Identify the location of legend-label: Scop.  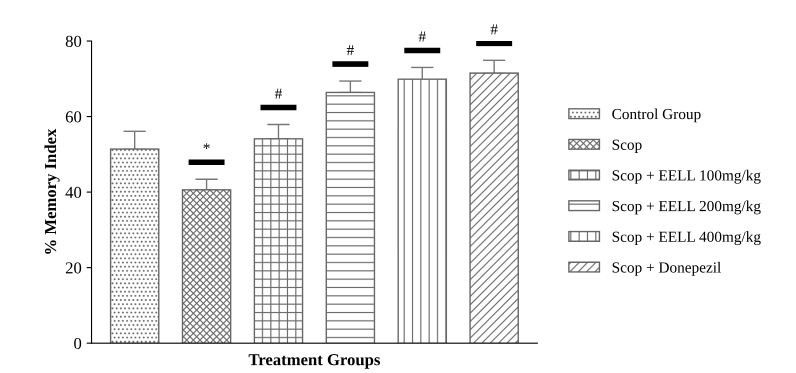
(627, 146).